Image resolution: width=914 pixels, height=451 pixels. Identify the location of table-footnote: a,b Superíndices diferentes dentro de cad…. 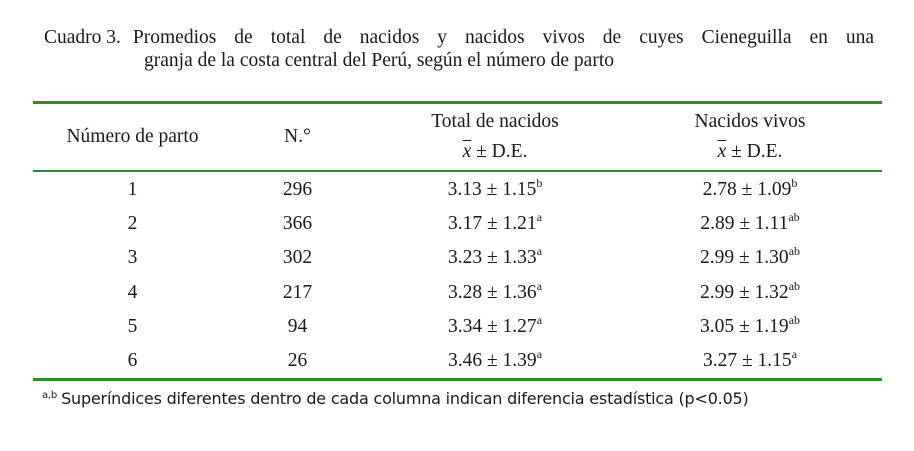
(395, 398).